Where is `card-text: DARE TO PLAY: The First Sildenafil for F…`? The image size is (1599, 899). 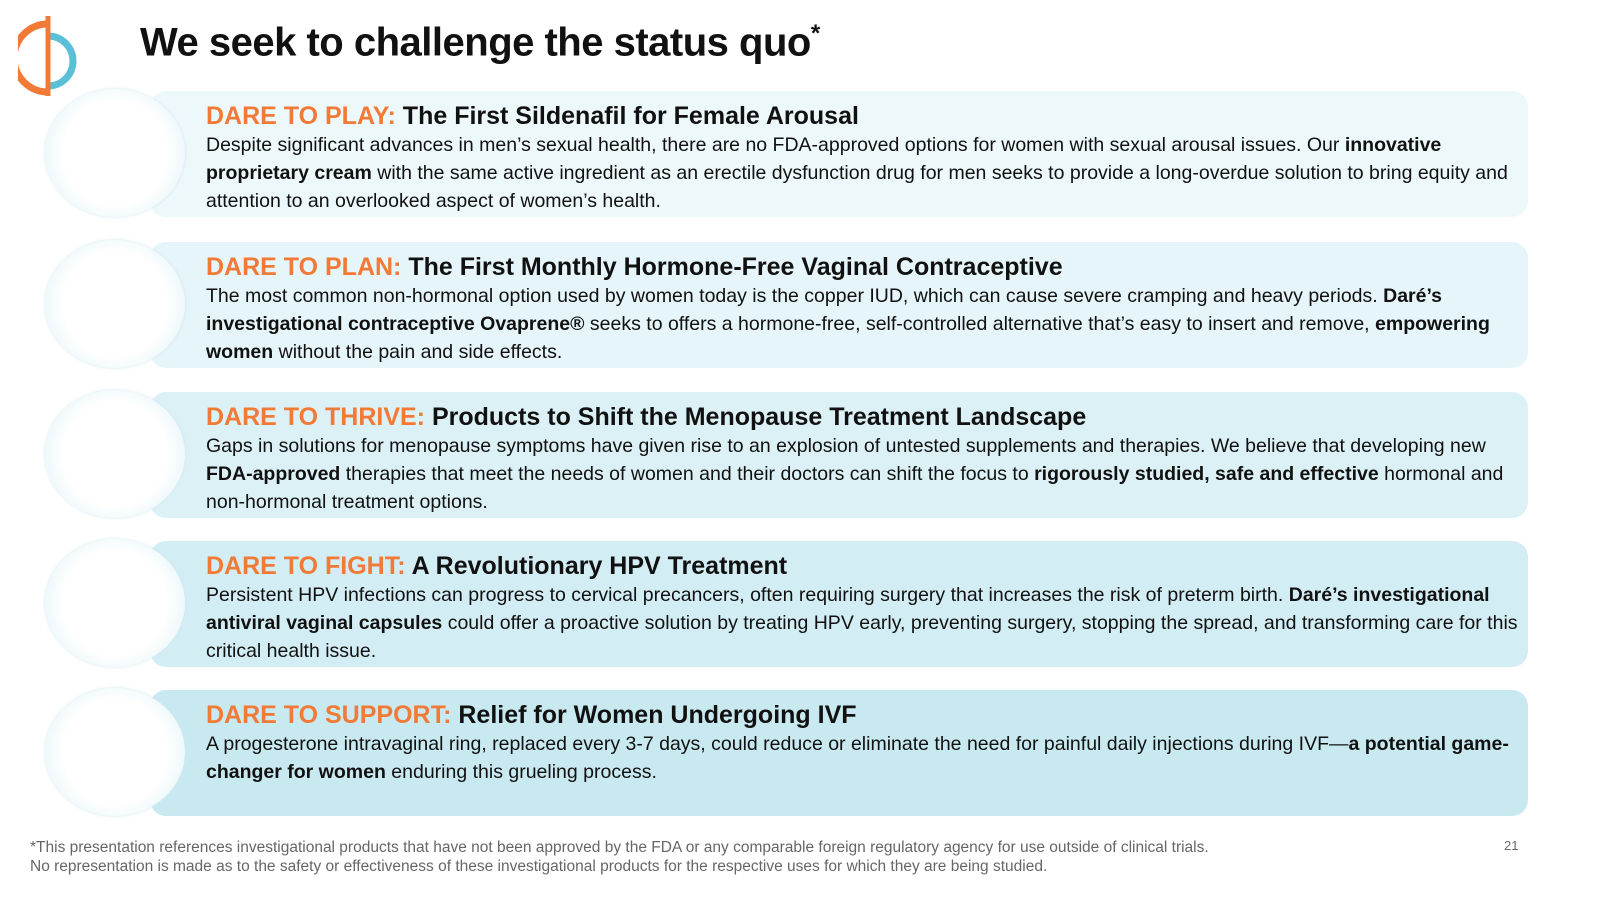 card-text: DARE TO PLAY: The First Sildenafil for F… is located at coordinates (866, 158).